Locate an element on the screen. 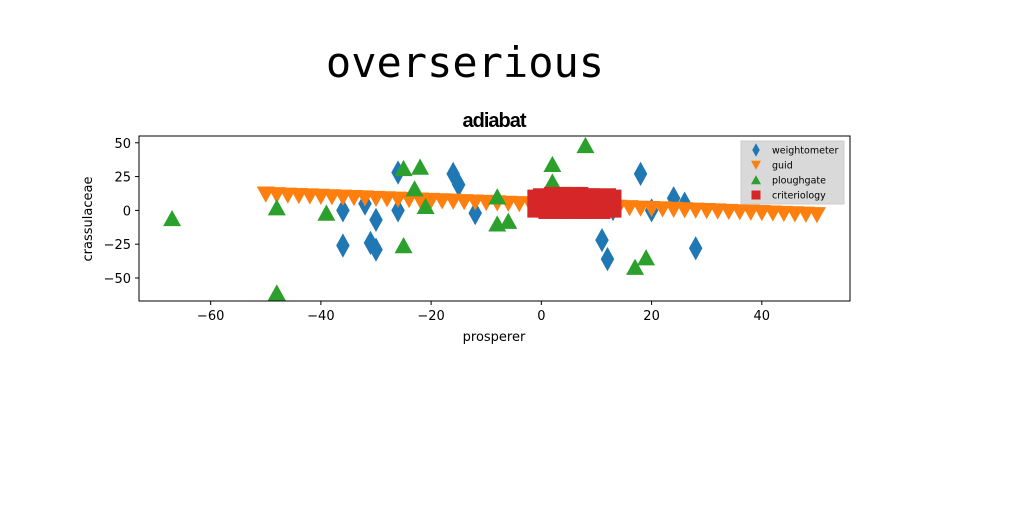  x-axis-label: prosperer is located at coordinates (494, 337).